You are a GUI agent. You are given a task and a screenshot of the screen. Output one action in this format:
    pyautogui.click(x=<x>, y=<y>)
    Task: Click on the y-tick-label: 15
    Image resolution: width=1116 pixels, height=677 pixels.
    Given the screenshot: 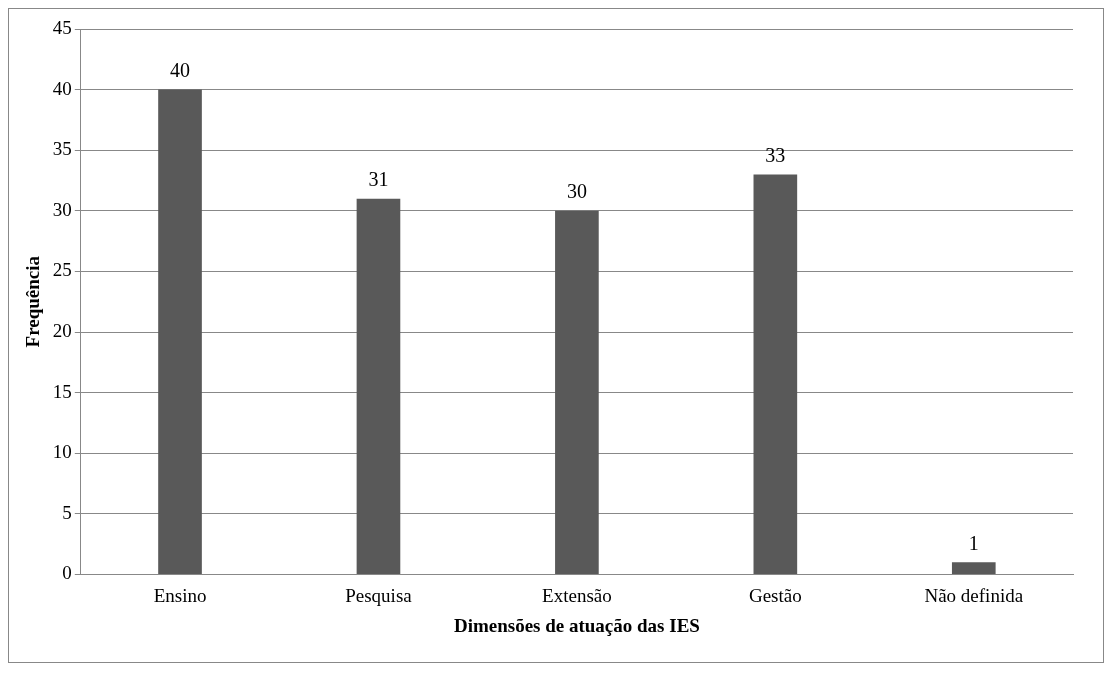 What is the action you would take?
    pyautogui.click(x=62, y=391)
    